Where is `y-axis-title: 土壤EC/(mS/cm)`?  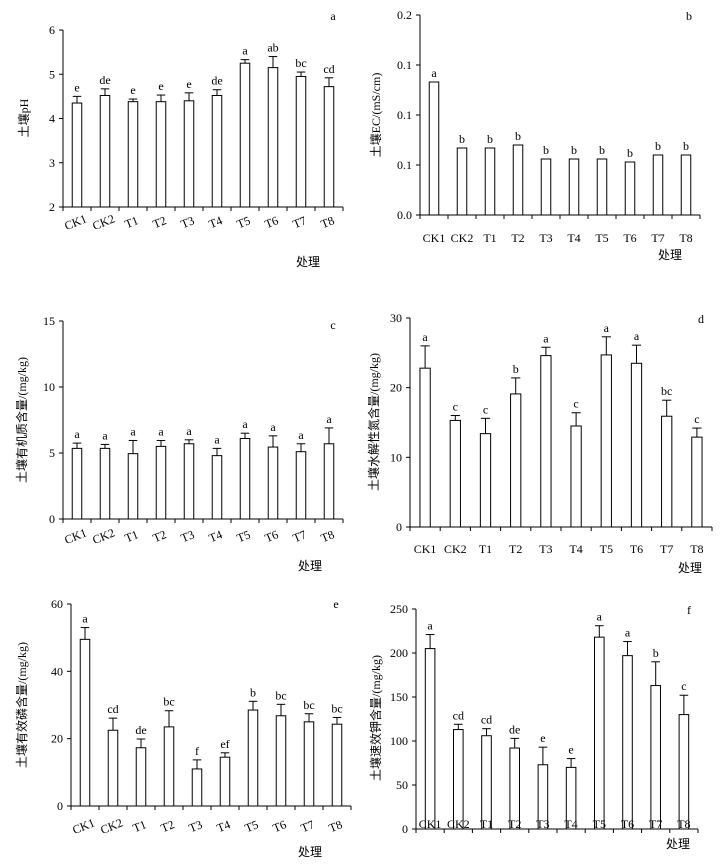
y-axis-title: 土壤EC/(mS/cm) is located at coordinates (375, 115).